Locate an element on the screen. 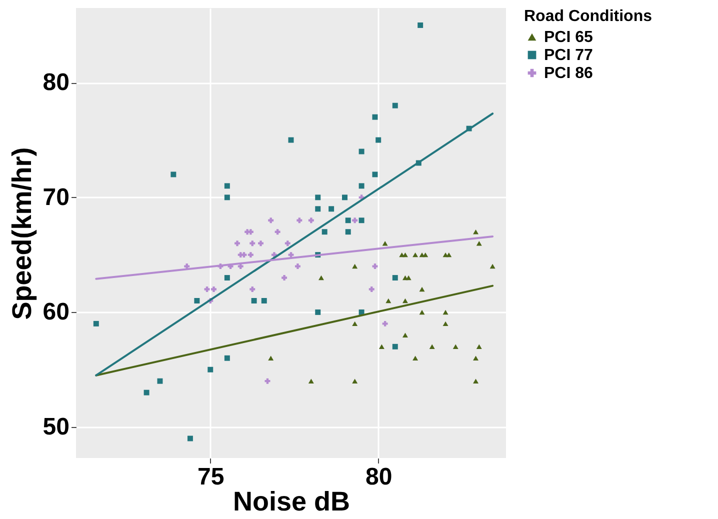  y-axis-title: Speed(km/hr) is located at coordinates (21, 233).